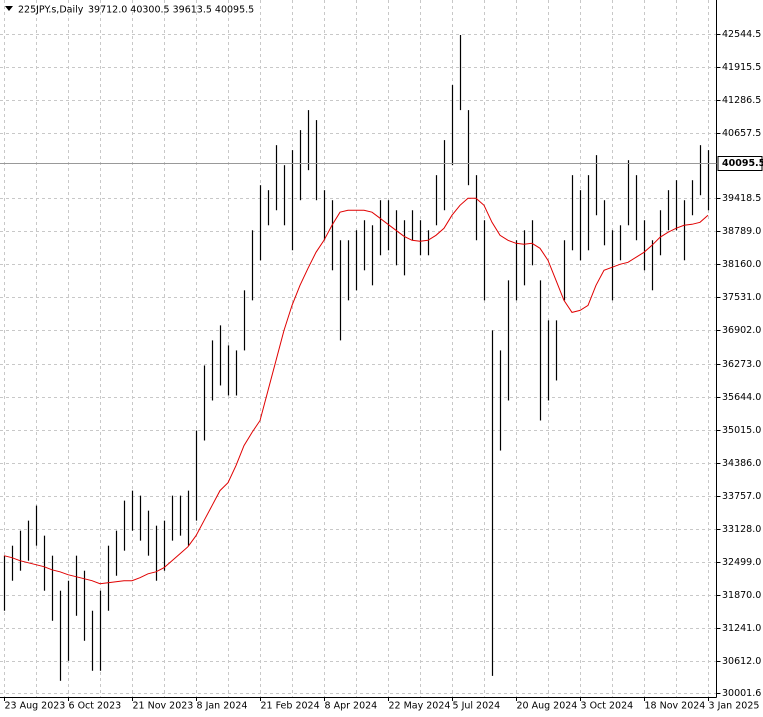 The image size is (763, 717). Describe the element at coordinates (741, 34) in the screenshot. I see `y-tick-label: 42544.5` at that location.